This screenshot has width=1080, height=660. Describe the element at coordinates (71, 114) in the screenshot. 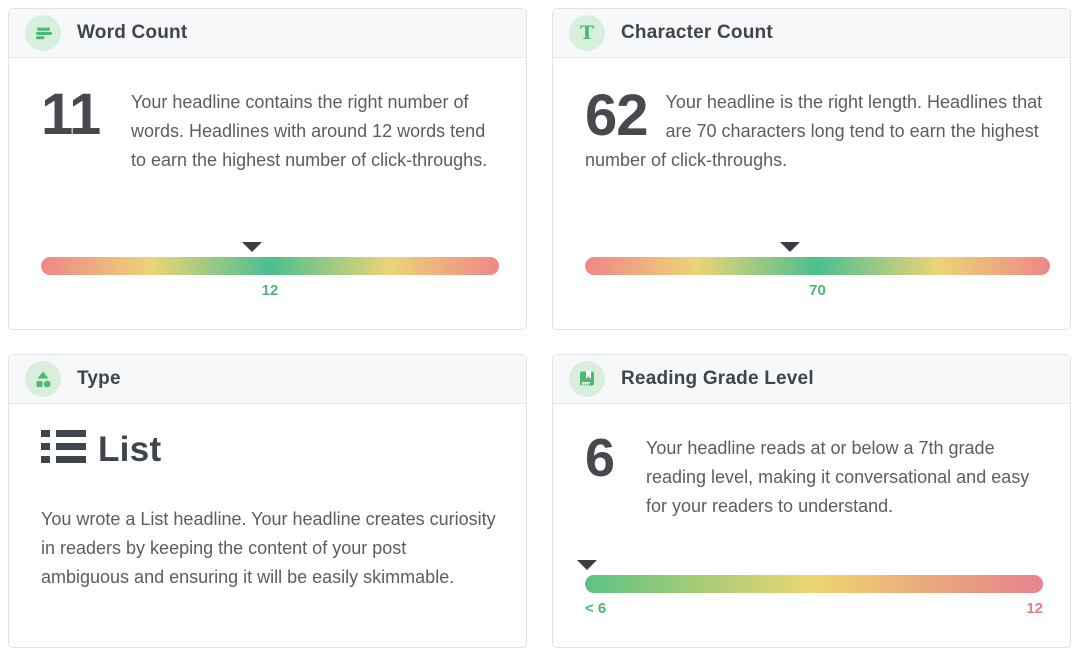

I see `word-count-value: 11` at that location.